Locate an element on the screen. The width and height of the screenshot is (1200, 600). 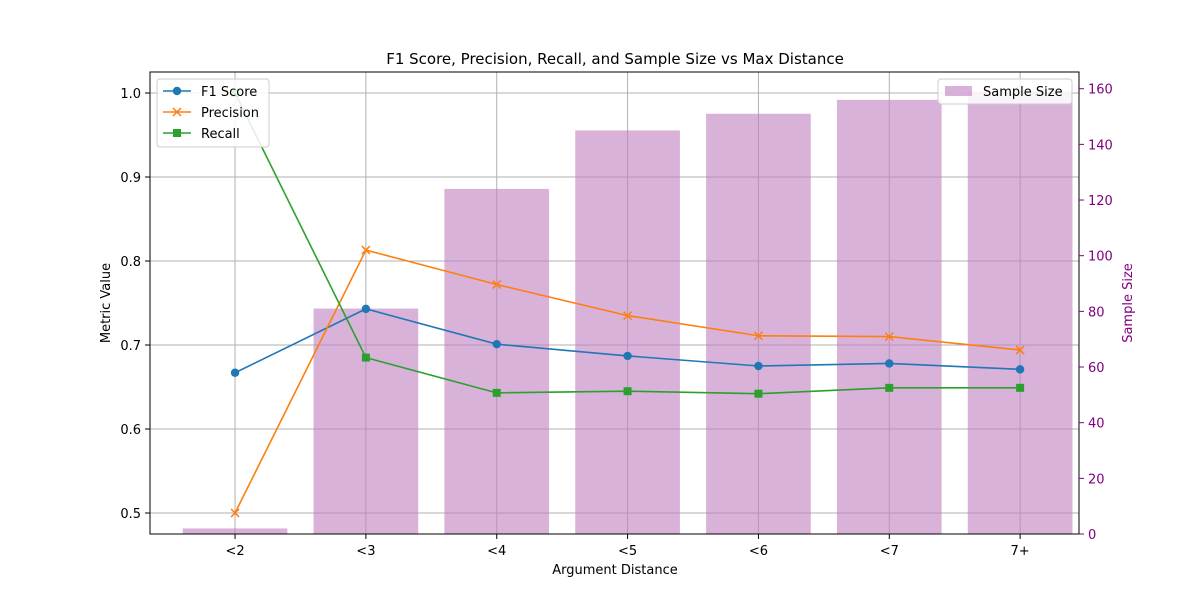
y-tick-label: 1.0 is located at coordinates (130, 94).